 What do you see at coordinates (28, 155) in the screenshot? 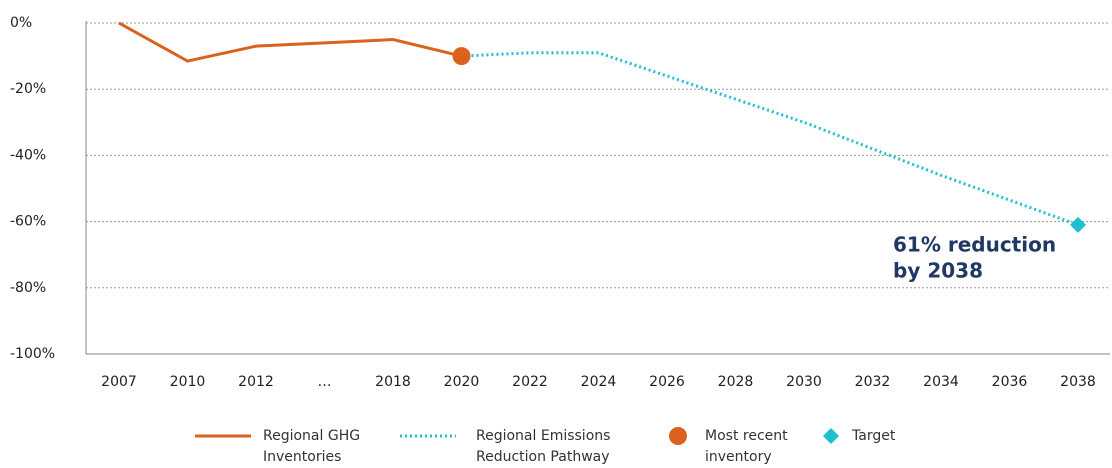
I see `y-tick-label: -40%` at bounding box center [28, 155].